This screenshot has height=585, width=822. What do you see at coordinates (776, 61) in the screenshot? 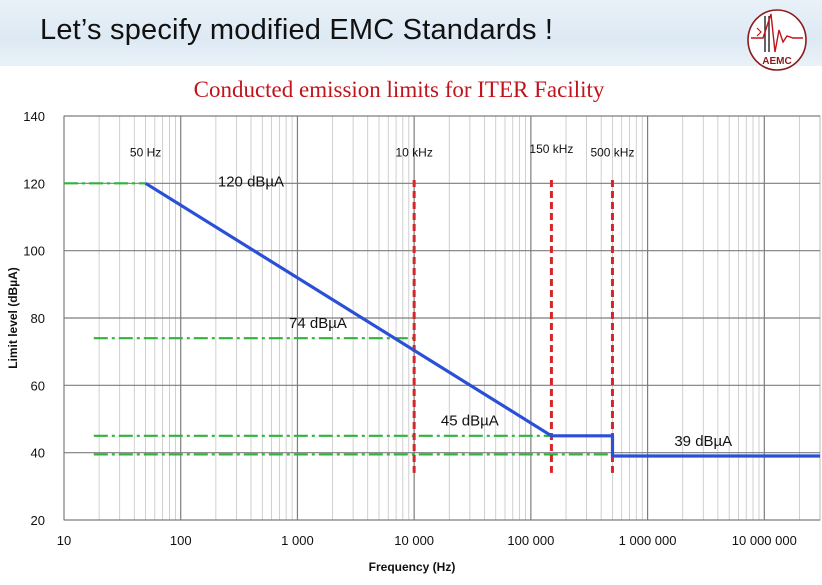
I see `svg-text: AEMC` at bounding box center [776, 61].